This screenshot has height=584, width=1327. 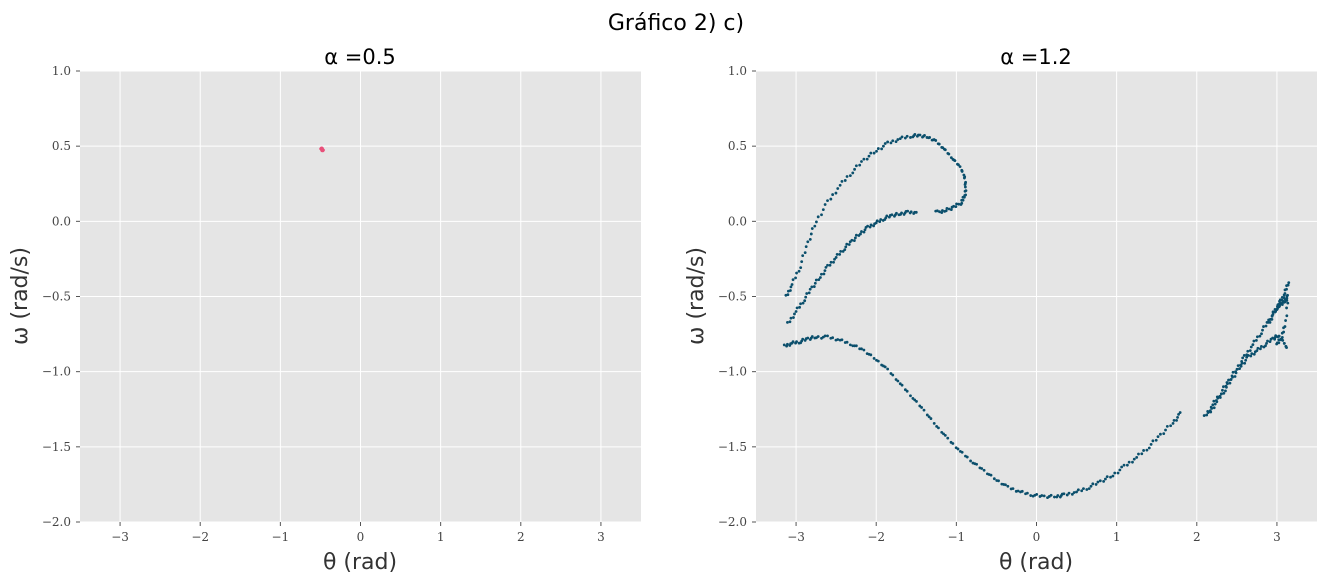 What do you see at coordinates (1037, 537) in the screenshot?
I see `x-tick-label: 0` at bounding box center [1037, 537].